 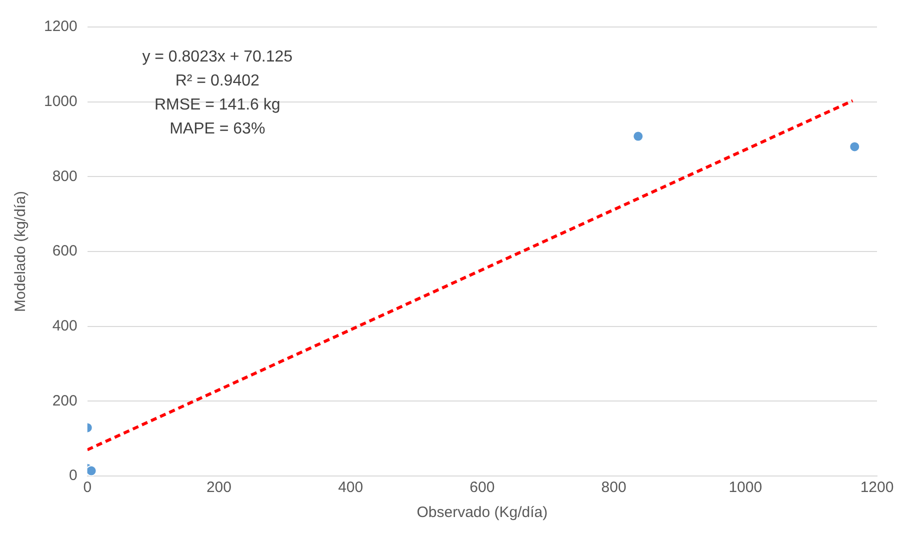 What do you see at coordinates (61, 101) in the screenshot?
I see `y-tick-label: 1000` at bounding box center [61, 101].